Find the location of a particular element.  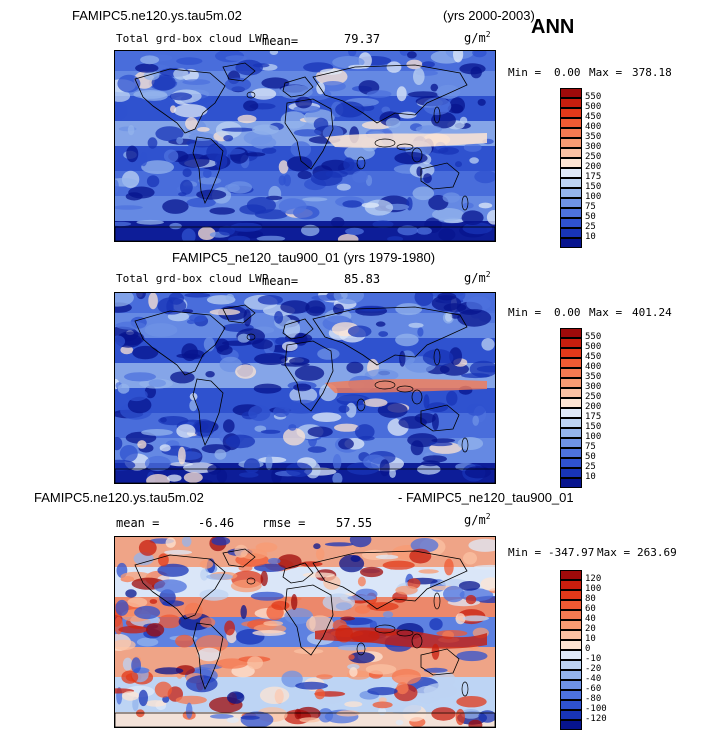

panel3-map is located at coordinates (305, 632).